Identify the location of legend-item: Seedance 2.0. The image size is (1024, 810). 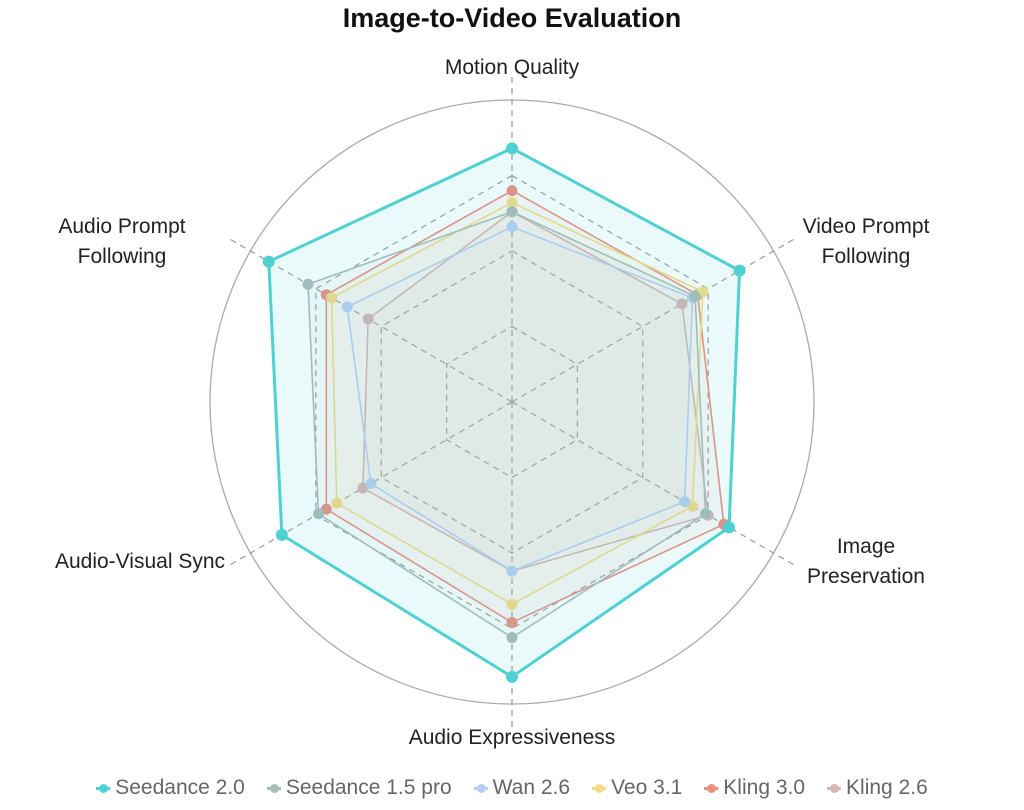
(170, 788).